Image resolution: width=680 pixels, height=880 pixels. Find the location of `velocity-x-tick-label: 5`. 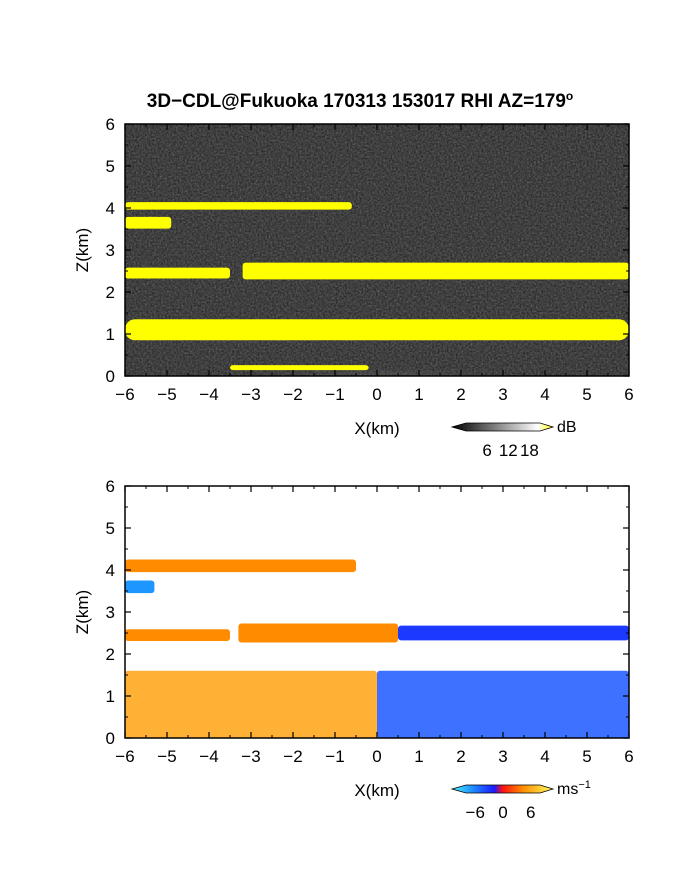

velocity-x-tick-label: 5 is located at coordinates (586, 756).